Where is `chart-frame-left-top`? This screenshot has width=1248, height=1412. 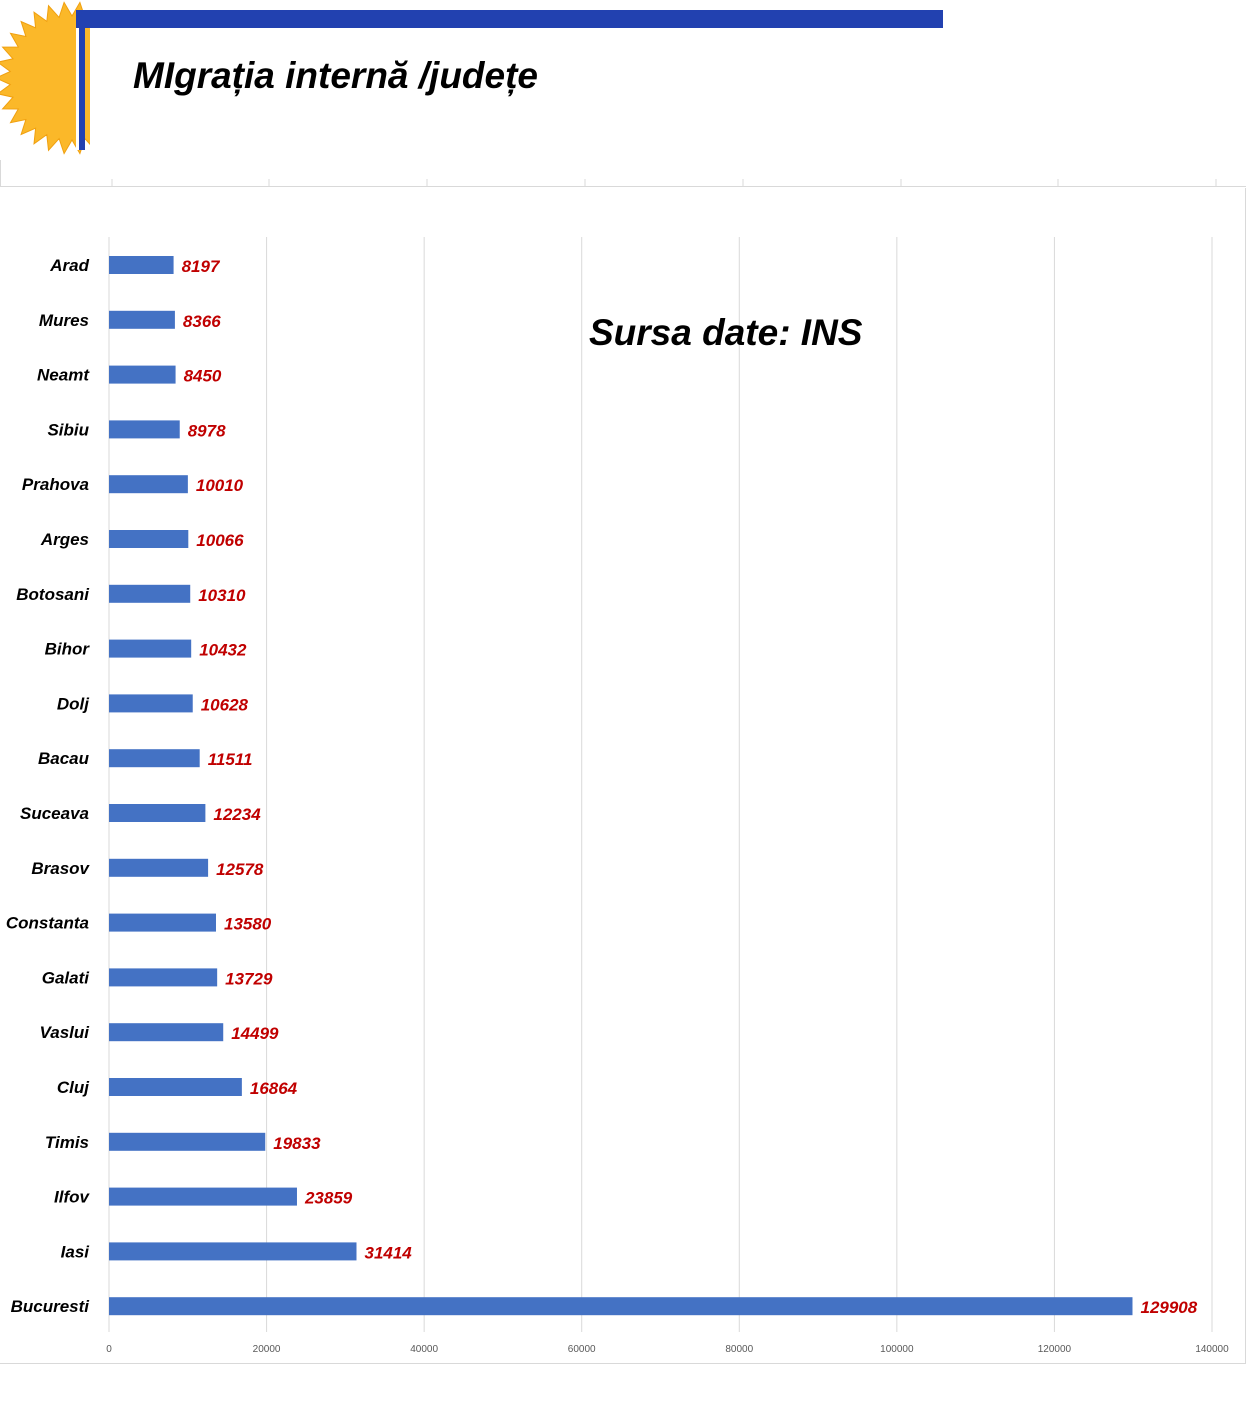 chart-frame-left-top is located at coordinates (0, 173).